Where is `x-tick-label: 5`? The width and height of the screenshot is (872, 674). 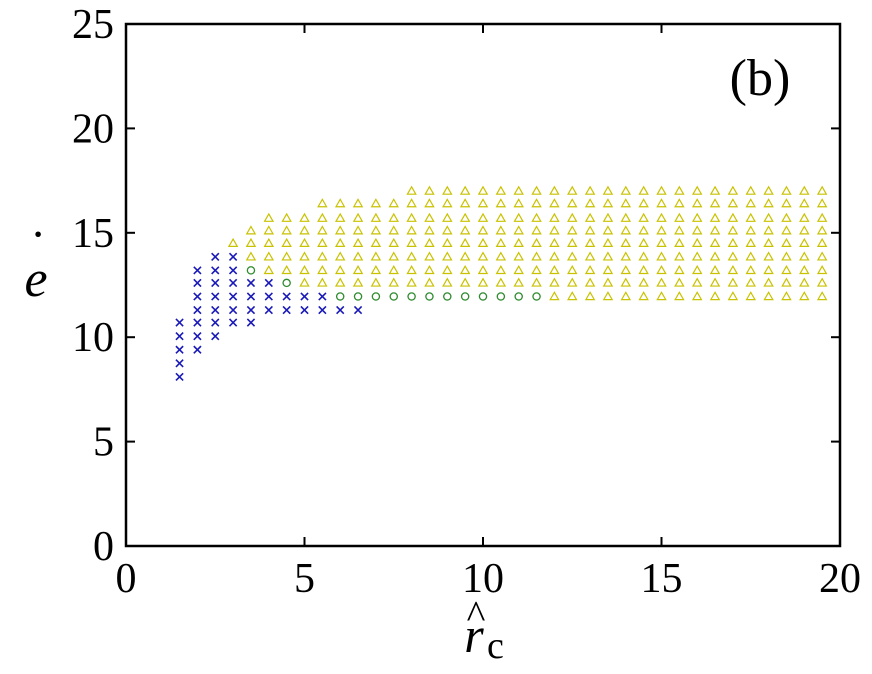 x-tick-label: 5 is located at coordinates (304, 579).